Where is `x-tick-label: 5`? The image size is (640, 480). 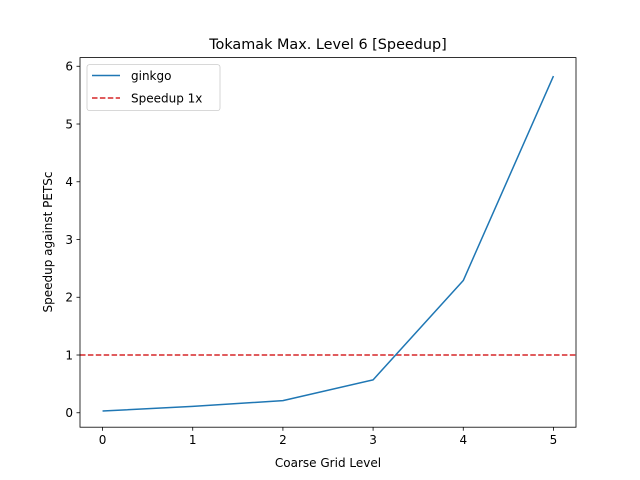 x-tick-label: 5 is located at coordinates (554, 440).